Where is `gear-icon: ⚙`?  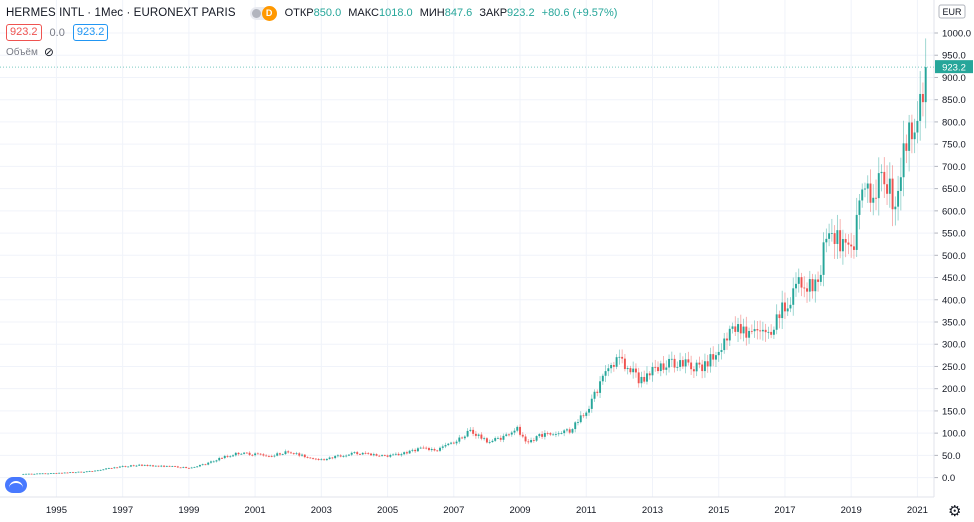 gear-icon: ⚙ is located at coordinates (955, 511).